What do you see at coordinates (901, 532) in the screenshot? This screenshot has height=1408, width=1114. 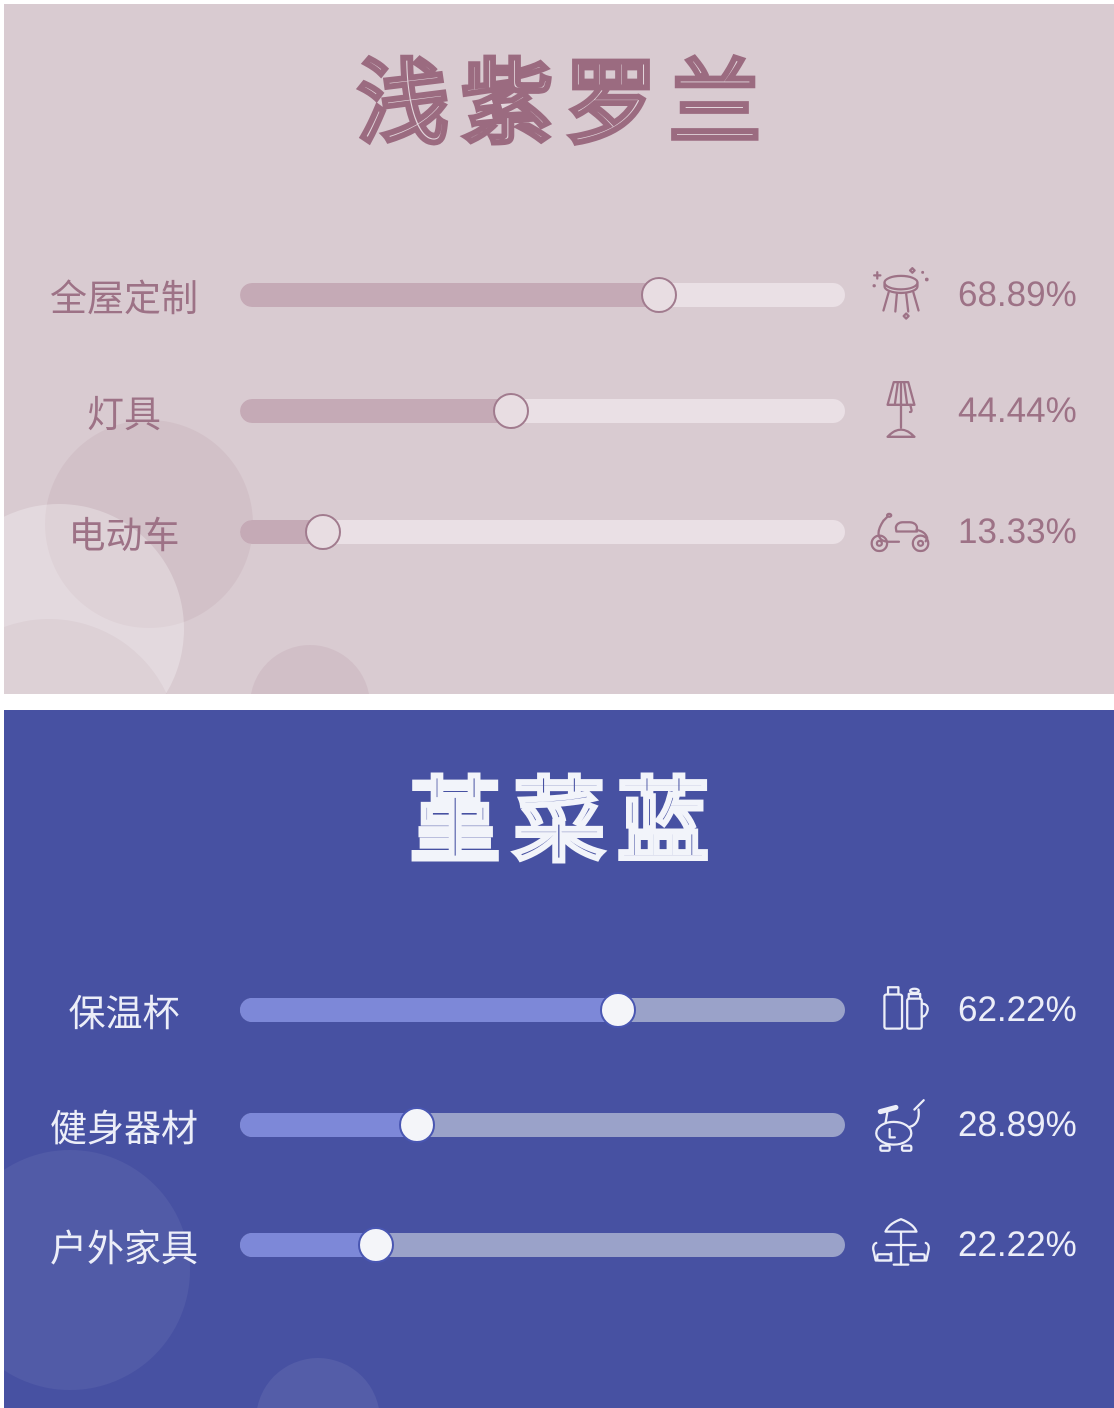 I see `scooter-icon` at bounding box center [901, 532].